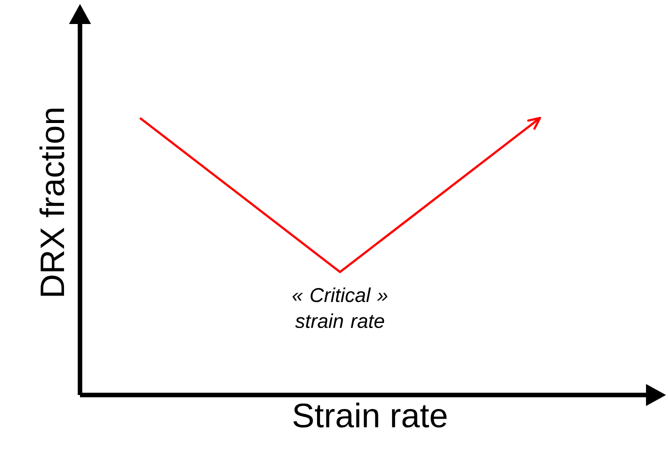 This screenshot has width=668, height=452. I want to click on annotation: « Critical » strain rate, so click(340, 308).